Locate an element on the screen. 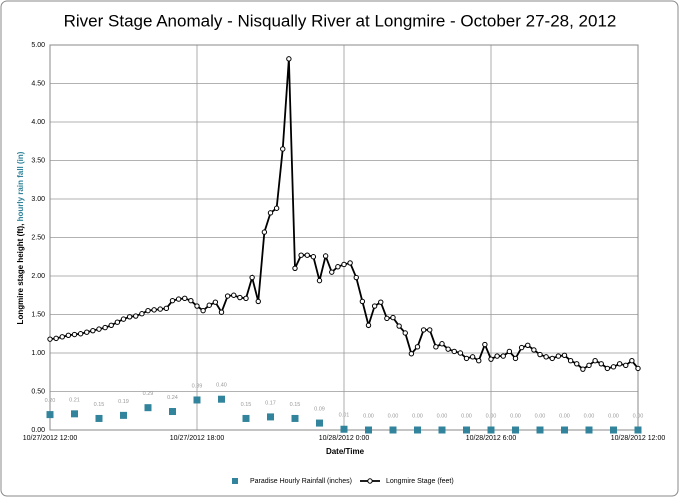 This screenshot has width=680, height=503. data-label: 0.39 is located at coordinates (197, 386).